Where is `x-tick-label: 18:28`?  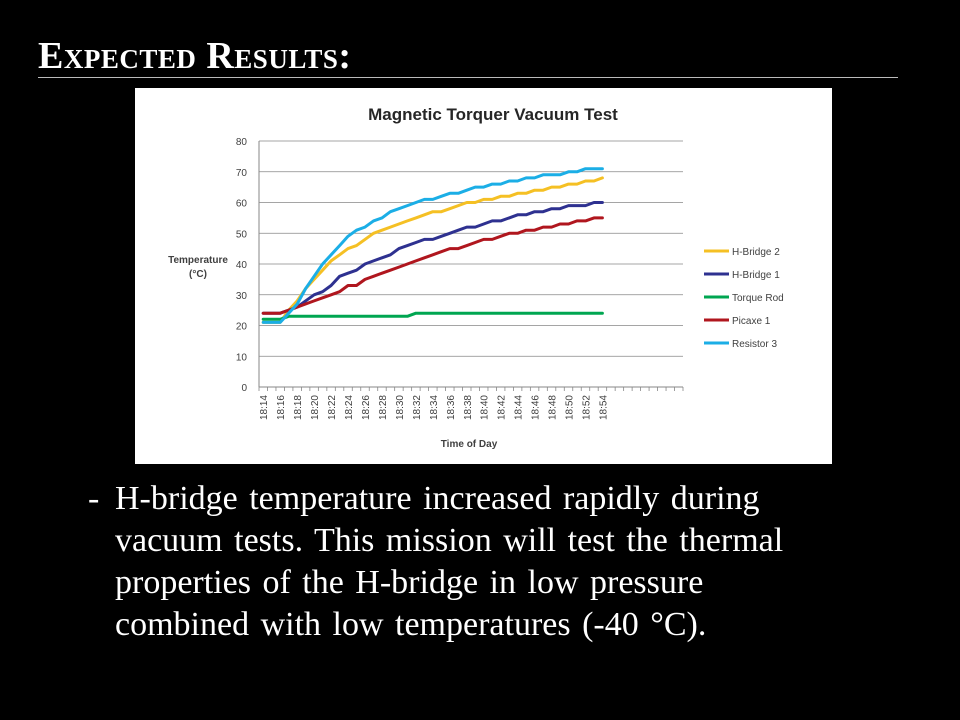 x-tick-label: 18:28 is located at coordinates (383, 407).